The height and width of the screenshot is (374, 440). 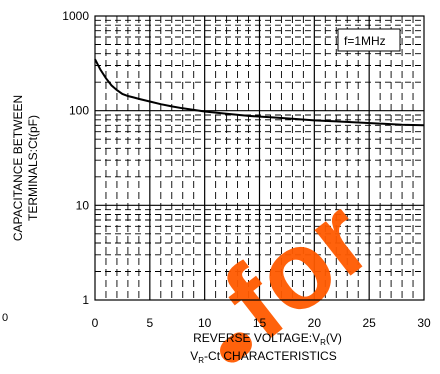 I want to click on x-tick-label: 15, so click(x=260, y=323).